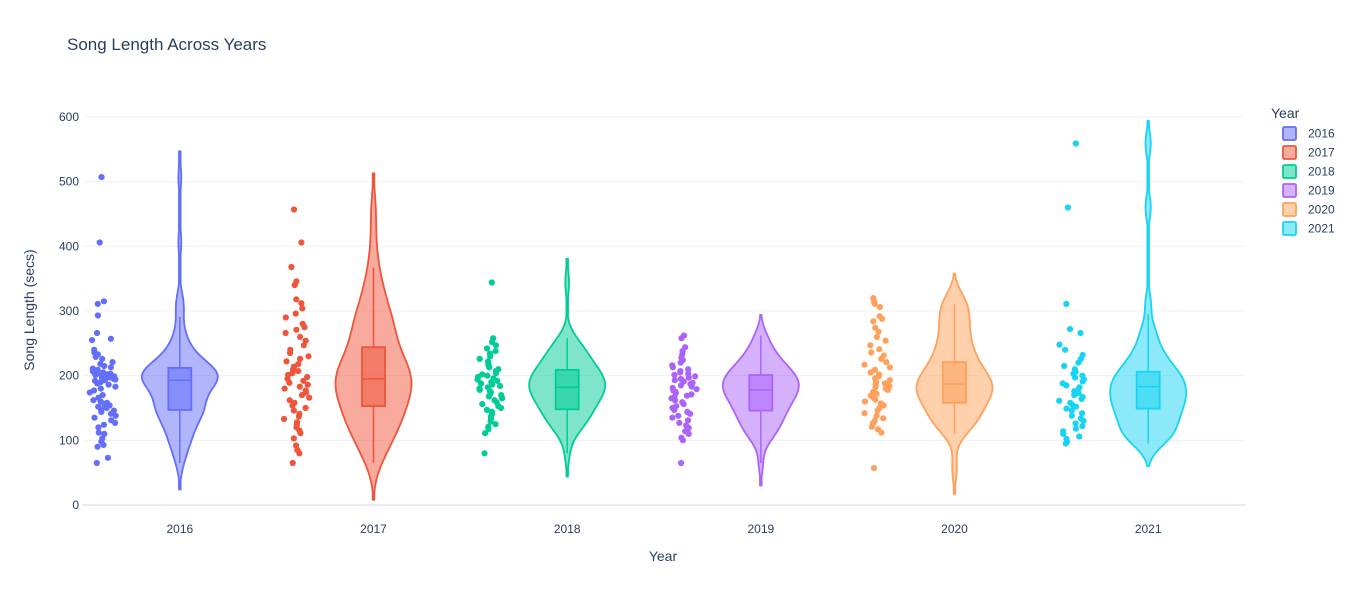 The height and width of the screenshot is (600, 1353). Describe the element at coordinates (179, 529) in the screenshot. I see `x-tick-label: 2016` at that location.